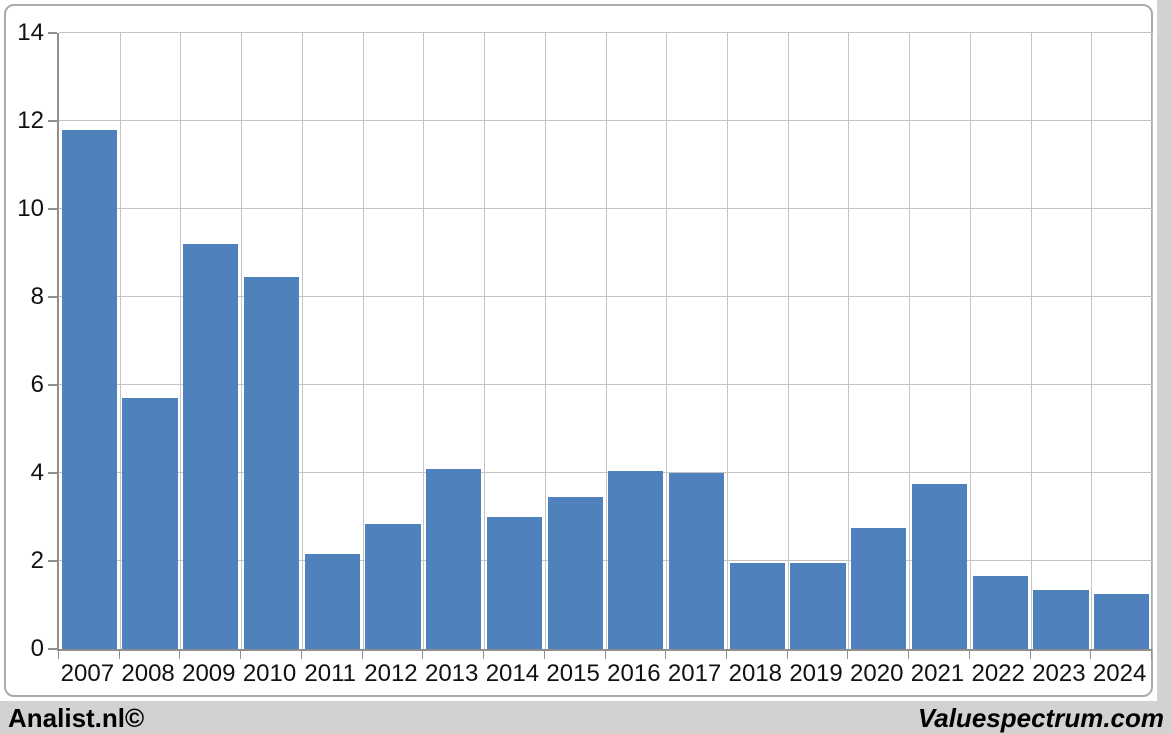  I want to click on x-axis-label-2015: 2015, so click(573, 673).